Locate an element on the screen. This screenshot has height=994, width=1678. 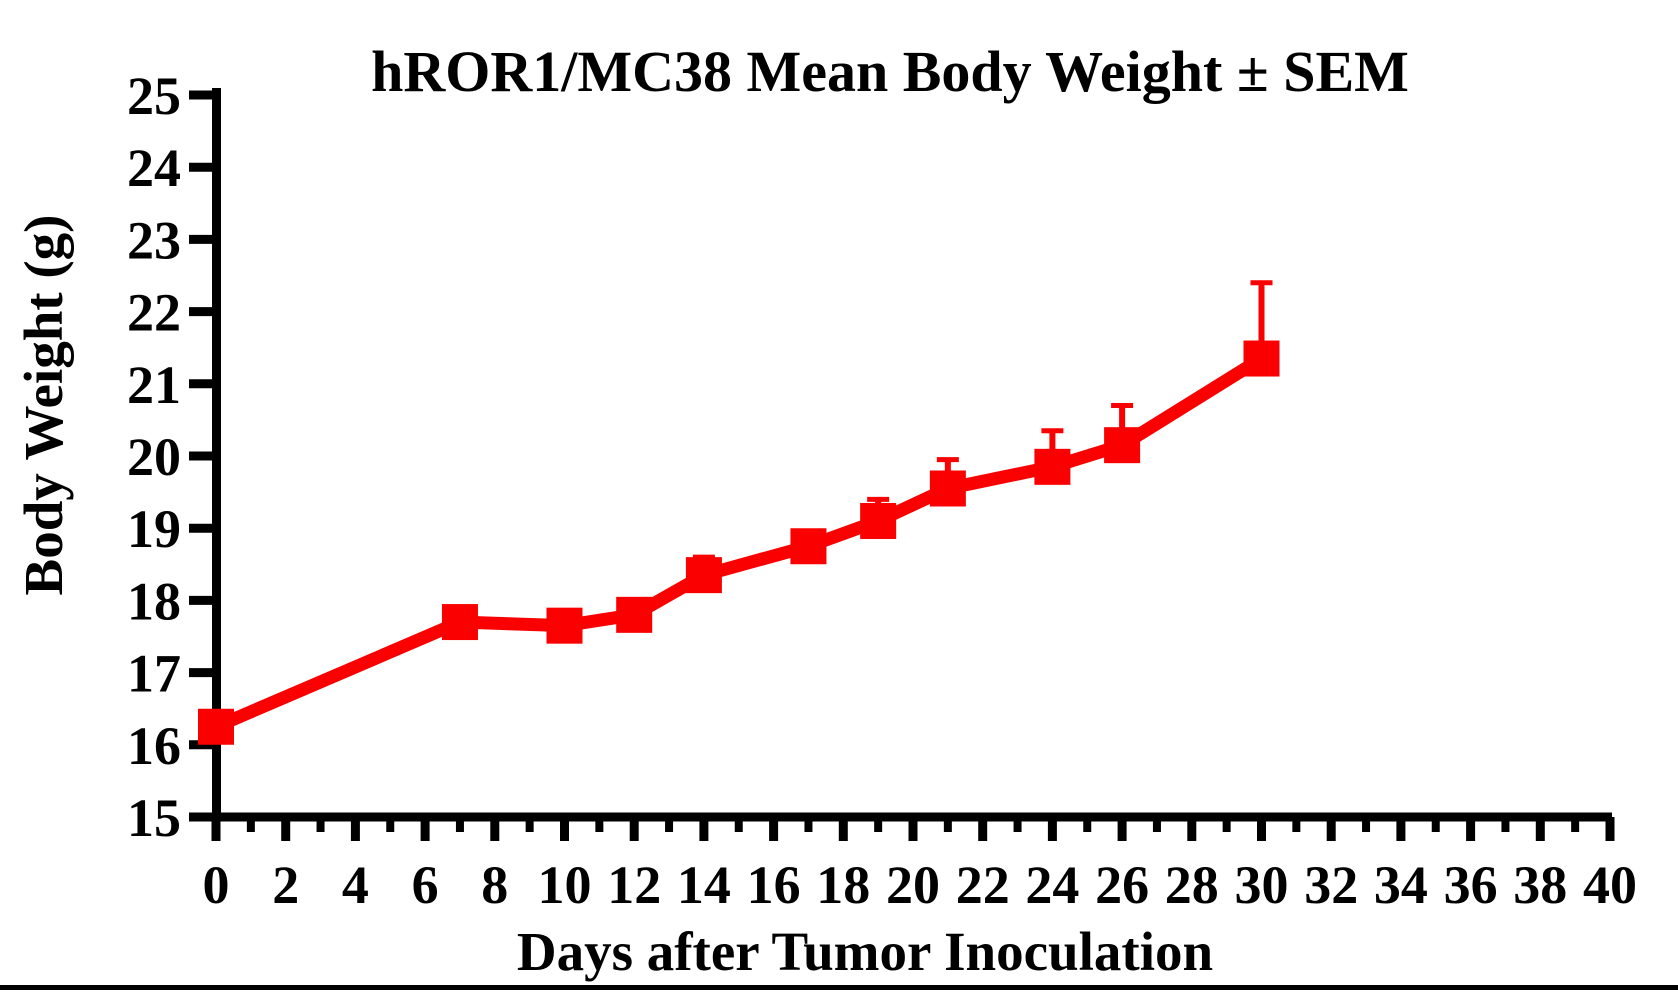
y-tick-label: 18 is located at coordinates (154, 601).